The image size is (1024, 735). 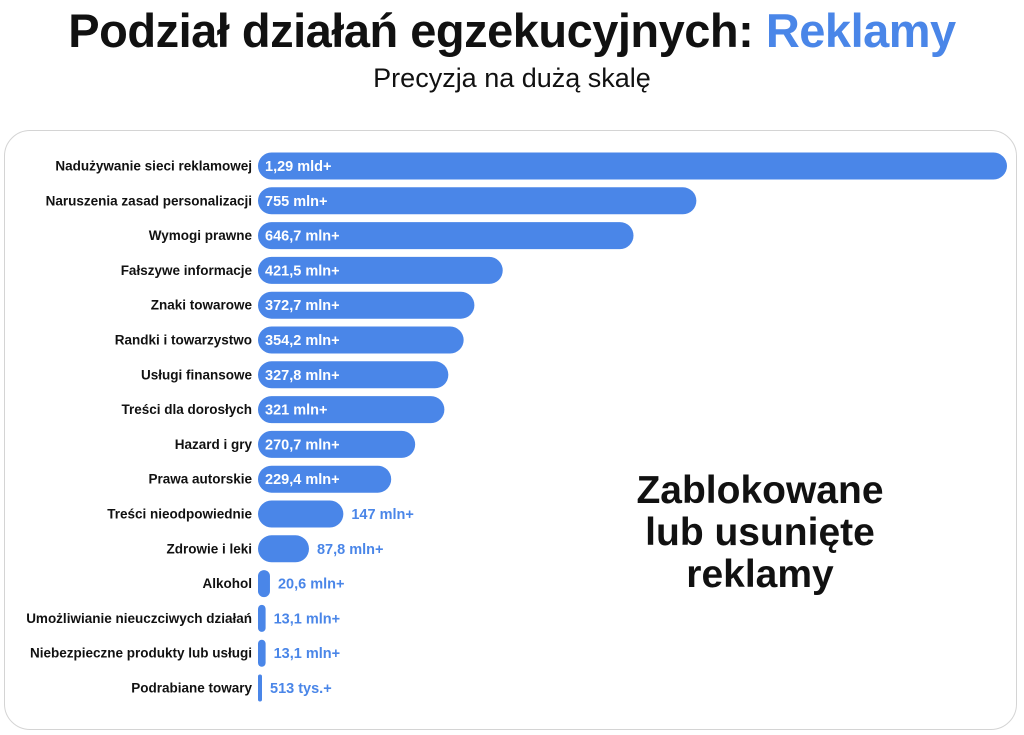 What do you see at coordinates (209, 548) in the screenshot?
I see `category-label: Zdrowie i leki` at bounding box center [209, 548].